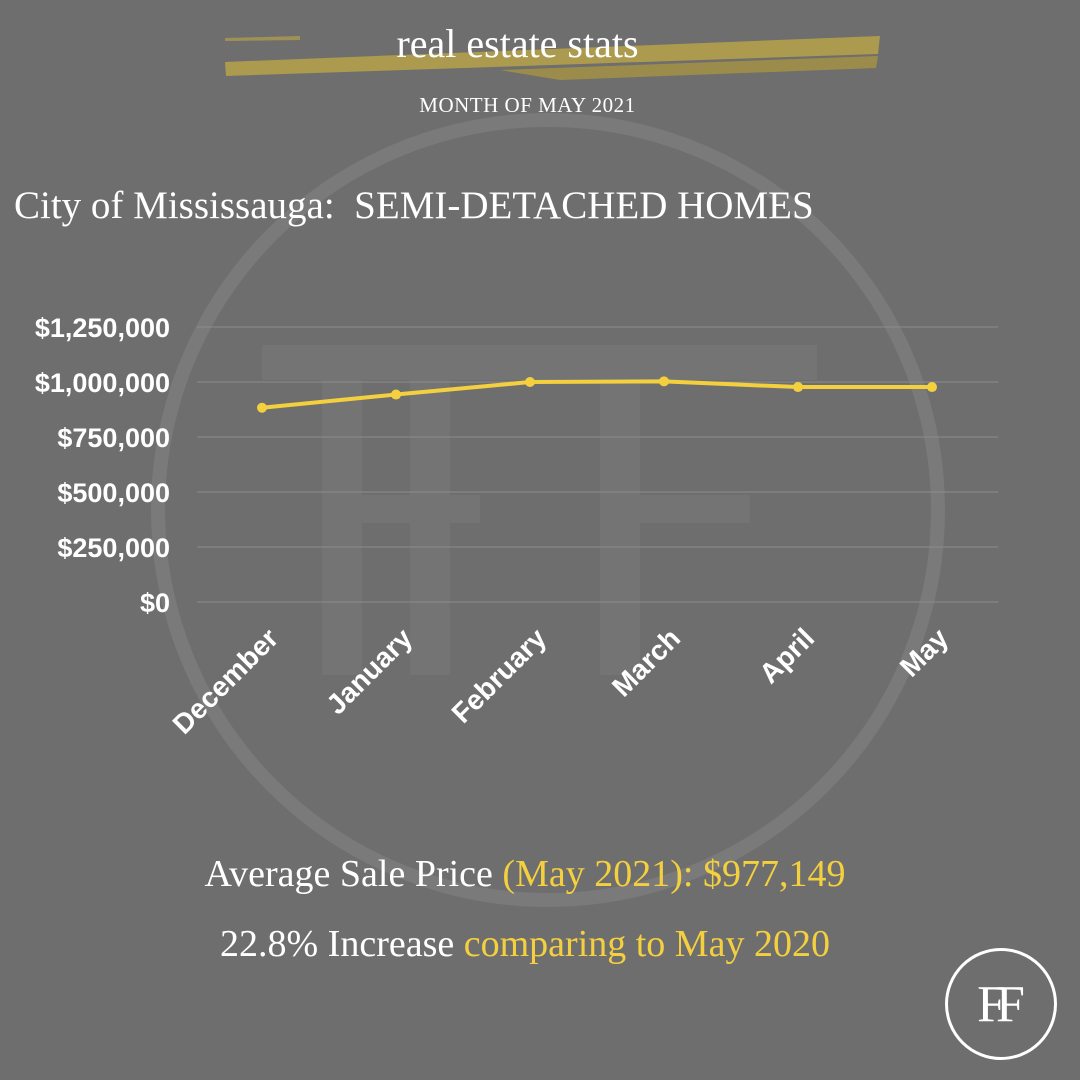  Describe the element at coordinates (102, 383) in the screenshot. I see `y-tick-label: $1,000,000` at that location.